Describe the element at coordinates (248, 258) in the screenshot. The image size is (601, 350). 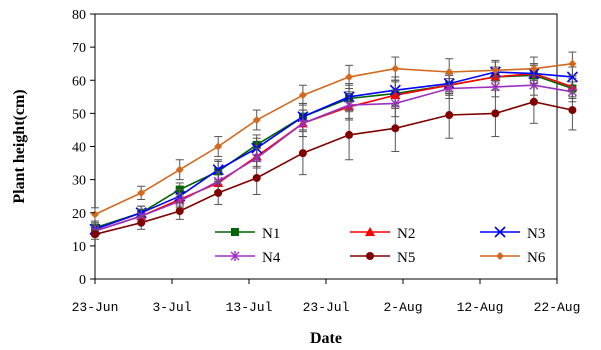
I see `legend-entry-n4: N4` at that location.